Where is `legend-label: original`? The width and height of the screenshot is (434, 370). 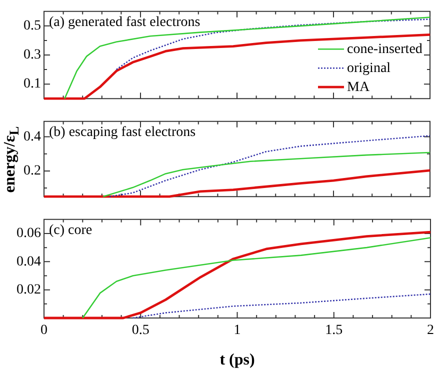 legend-label: original is located at coordinates (369, 68).